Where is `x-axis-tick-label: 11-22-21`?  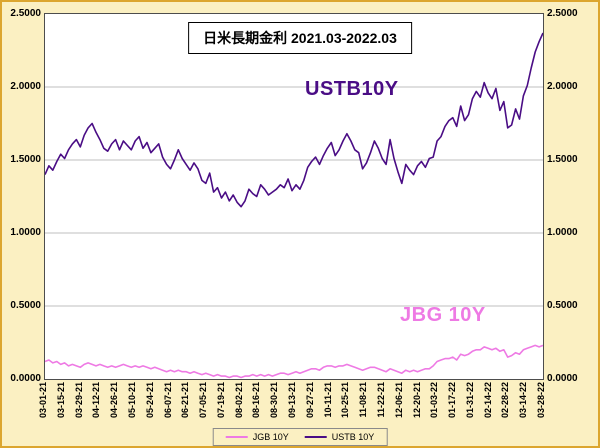
x-axis-tick-label: 11-22-21 is located at coordinates (380, 400).